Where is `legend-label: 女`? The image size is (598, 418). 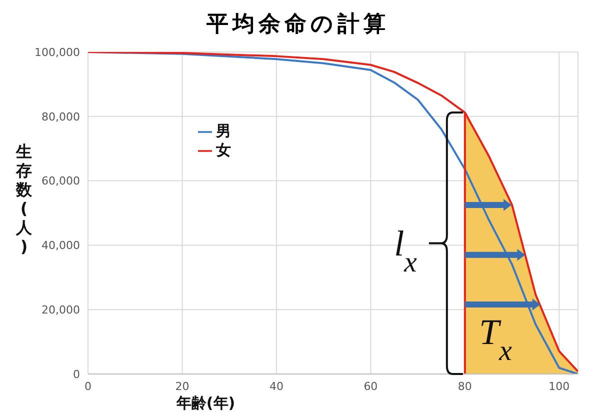 legend-label: 女 is located at coordinates (223, 150).